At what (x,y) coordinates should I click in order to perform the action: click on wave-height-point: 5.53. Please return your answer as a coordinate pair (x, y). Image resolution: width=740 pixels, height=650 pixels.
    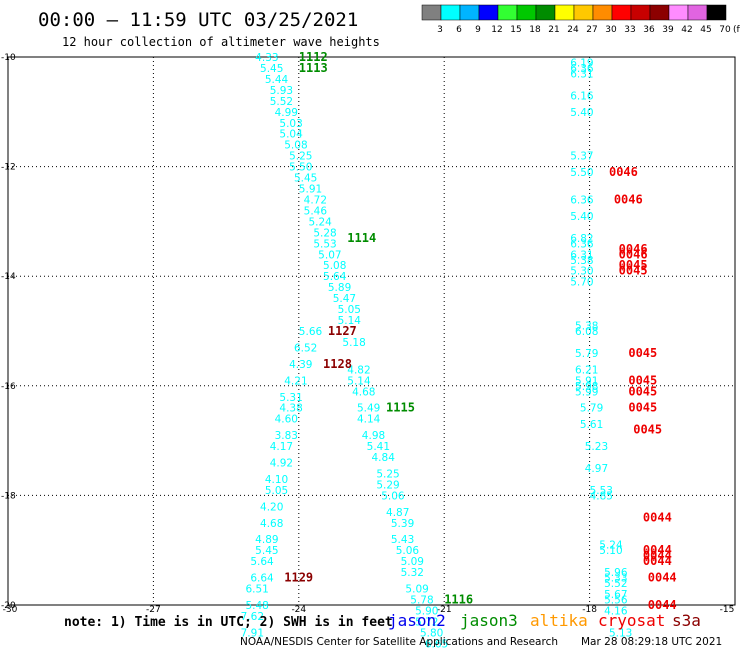
    Looking at the image, I should click on (601, 491).